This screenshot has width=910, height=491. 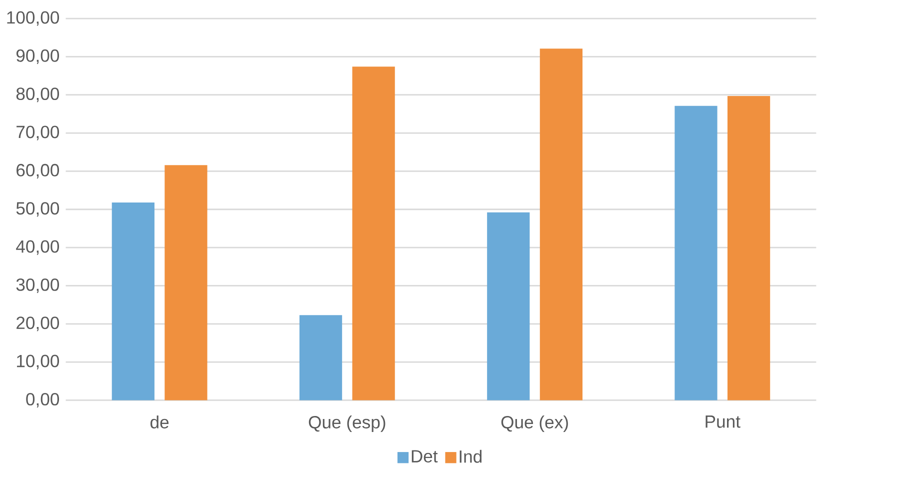 I want to click on y-tick-label: 50,00, so click(x=38, y=209).